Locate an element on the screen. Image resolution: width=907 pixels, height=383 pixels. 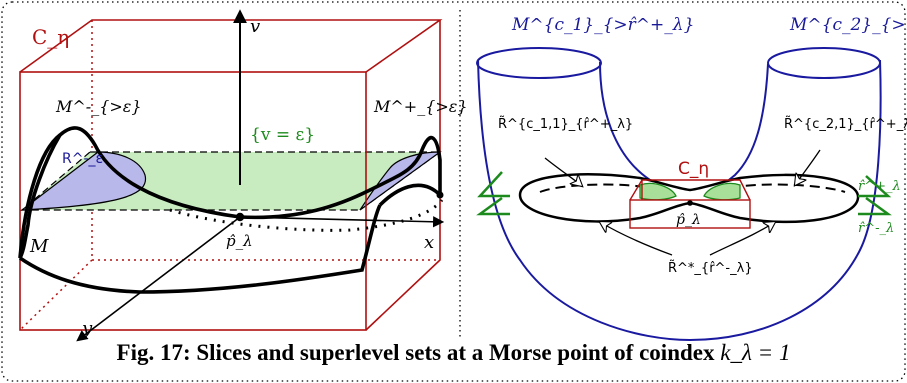
green-slice-right is located at coordinates (722, 191).